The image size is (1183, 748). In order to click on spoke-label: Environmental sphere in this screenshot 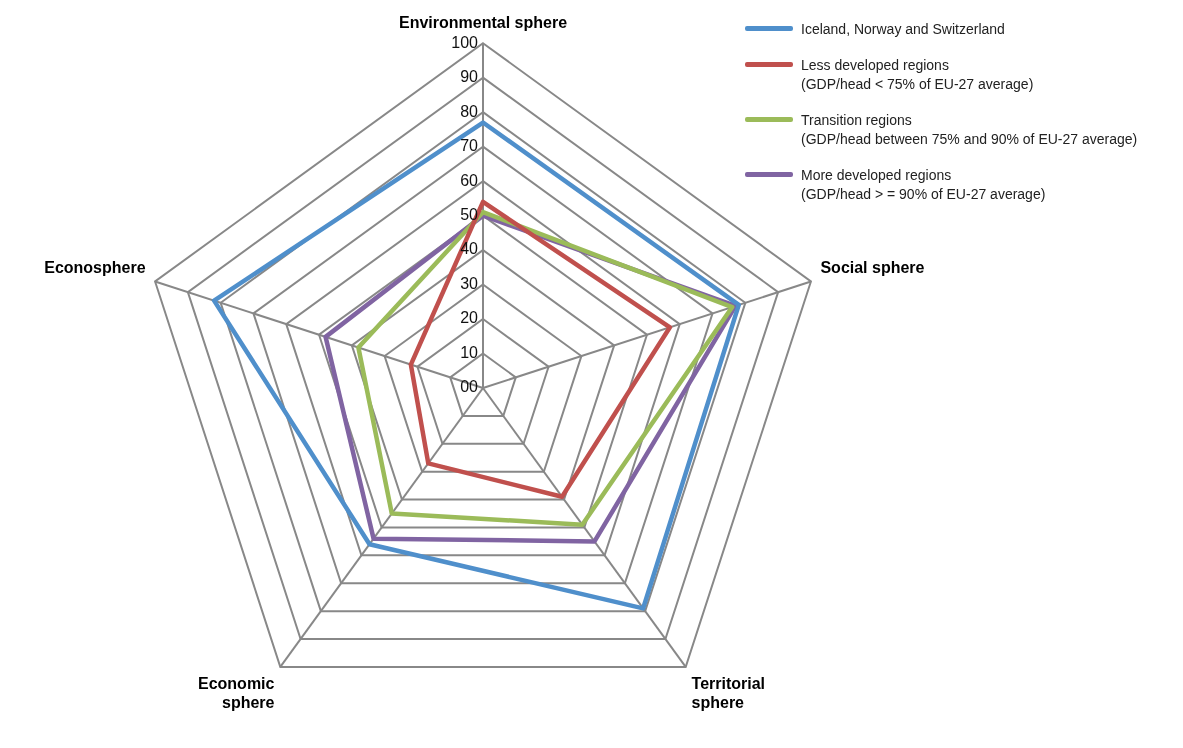, I will do `click(483, 23)`.